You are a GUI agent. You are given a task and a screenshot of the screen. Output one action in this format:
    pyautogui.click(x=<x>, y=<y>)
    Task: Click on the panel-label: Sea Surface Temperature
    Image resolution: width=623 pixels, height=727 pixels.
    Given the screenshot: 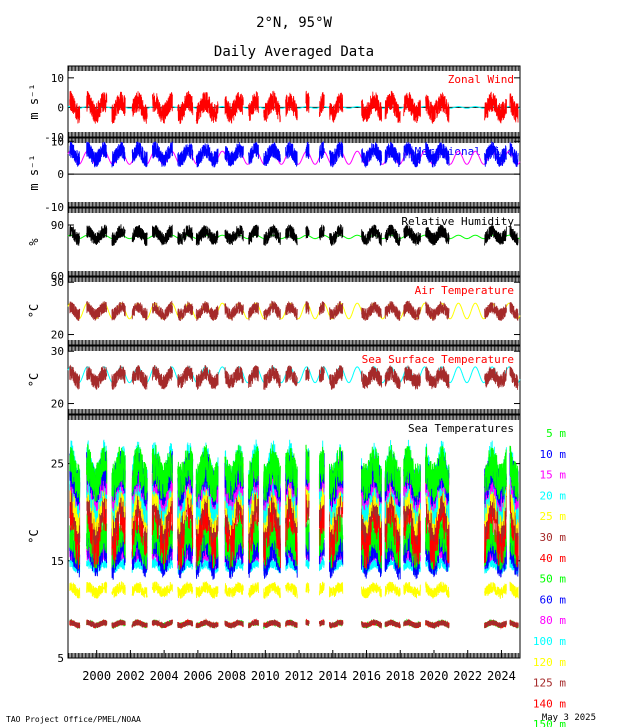 What is the action you would take?
    pyautogui.click(x=438, y=359)
    